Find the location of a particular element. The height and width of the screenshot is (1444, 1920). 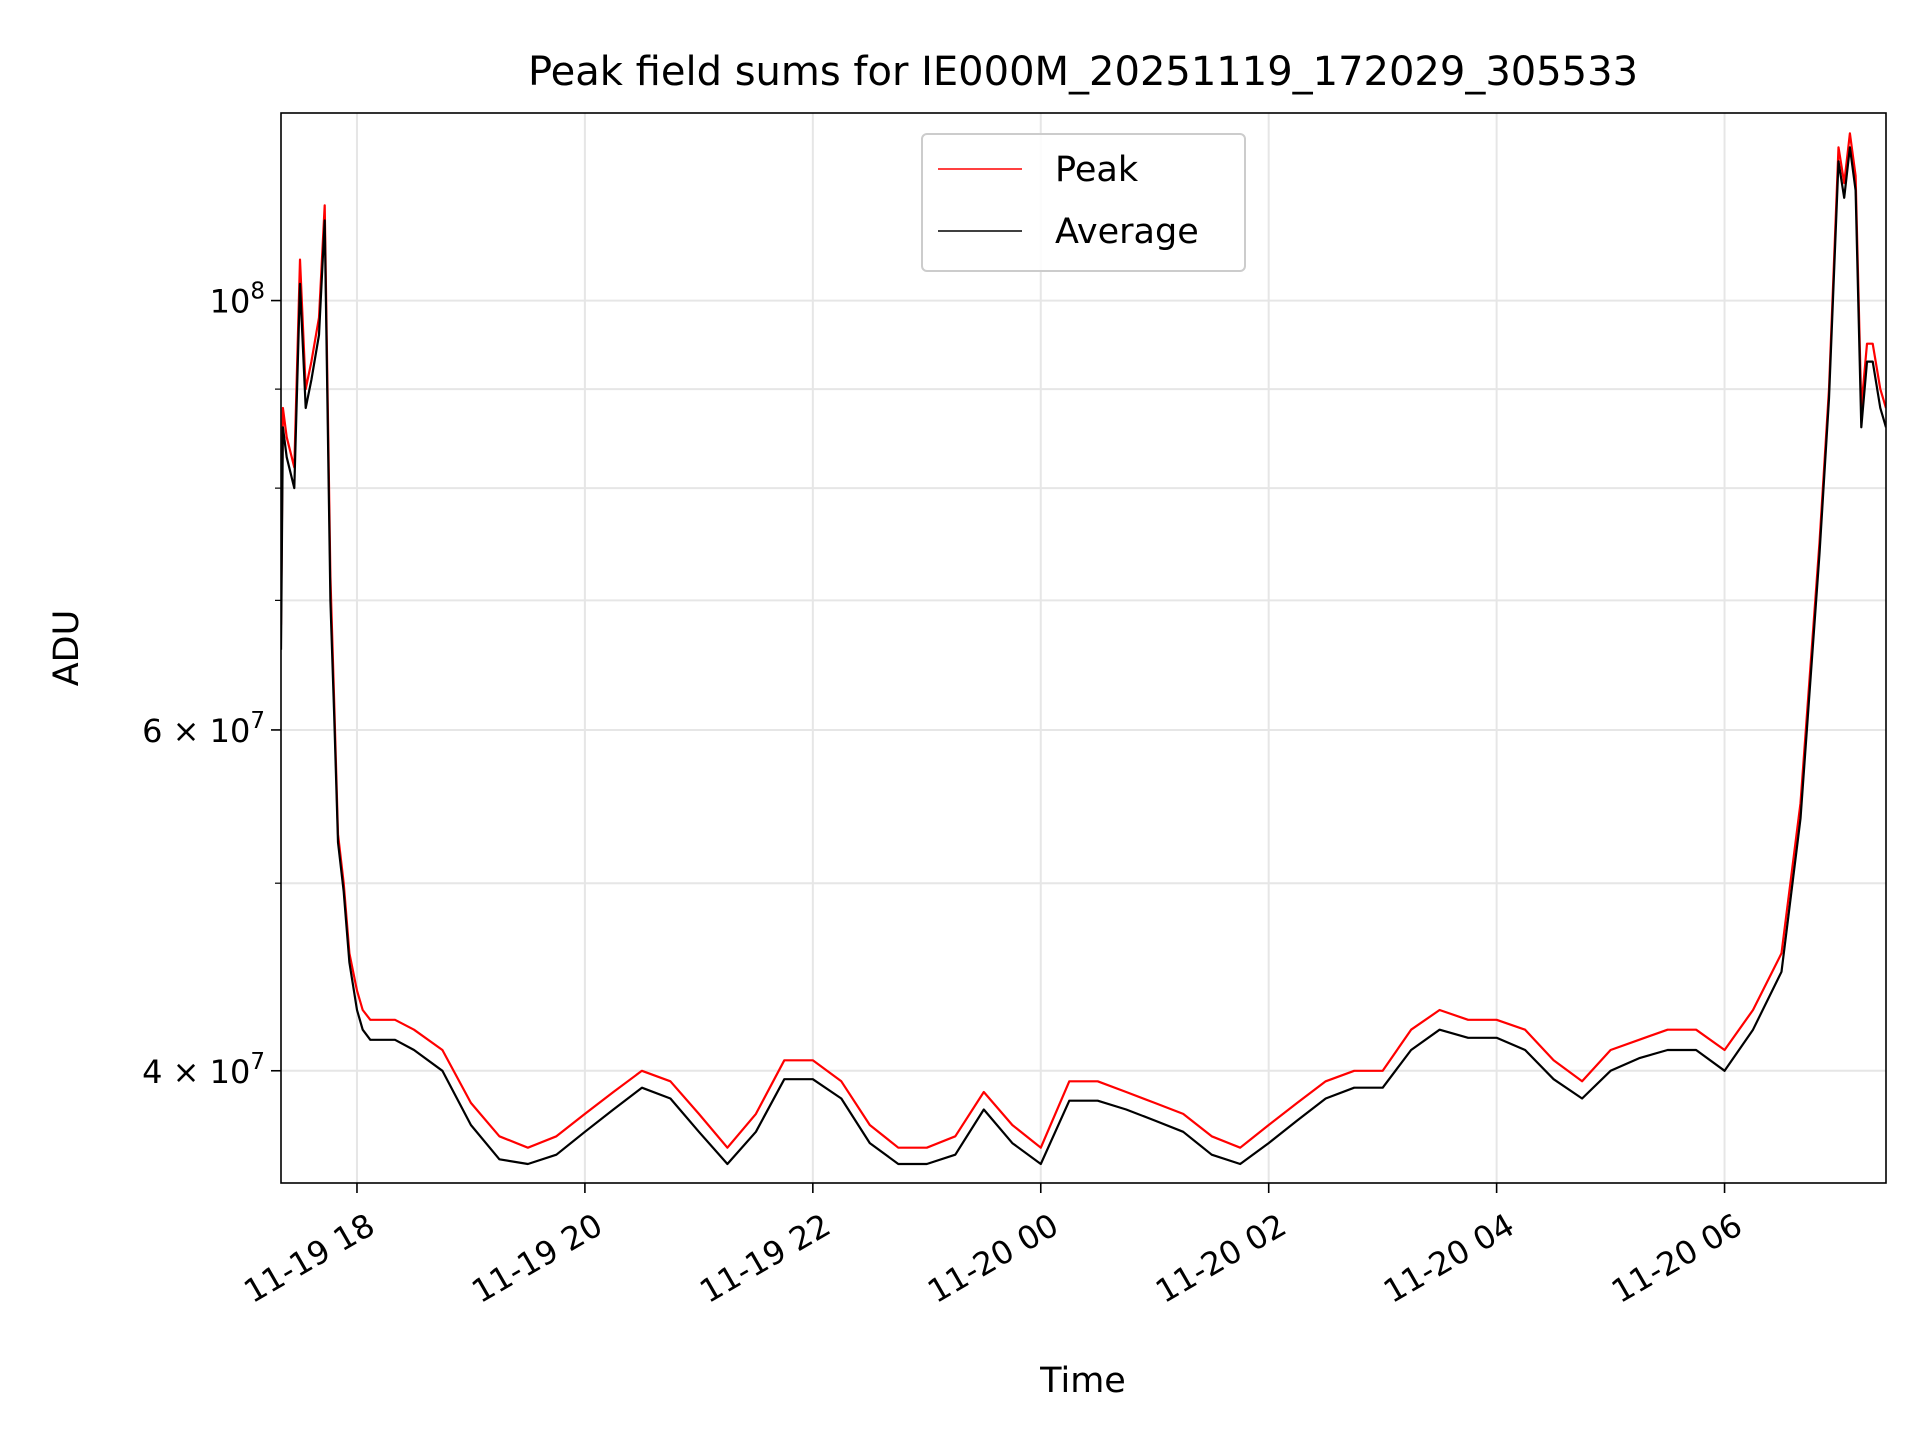

legend-label-average: Average is located at coordinates (1127, 232).